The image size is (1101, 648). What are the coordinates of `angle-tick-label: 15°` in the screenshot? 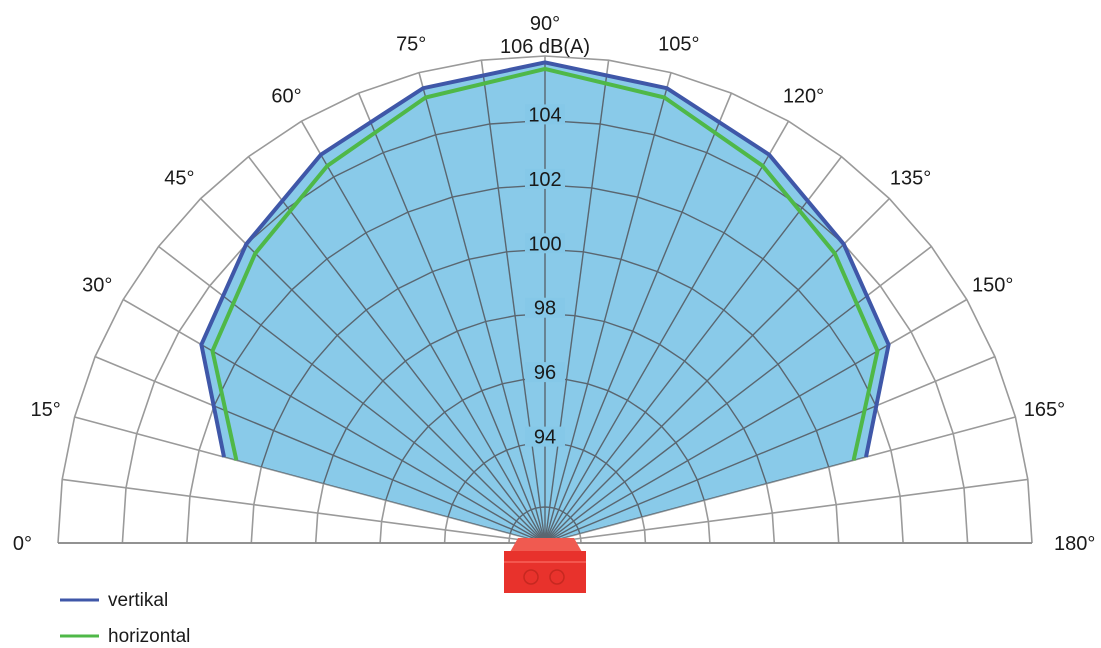 It's located at (45, 410).